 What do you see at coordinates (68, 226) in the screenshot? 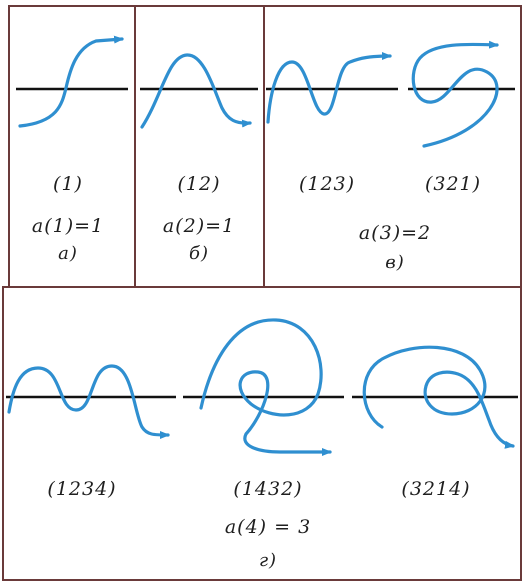
I see `count-label-1: a(1)=1` at bounding box center [68, 226].